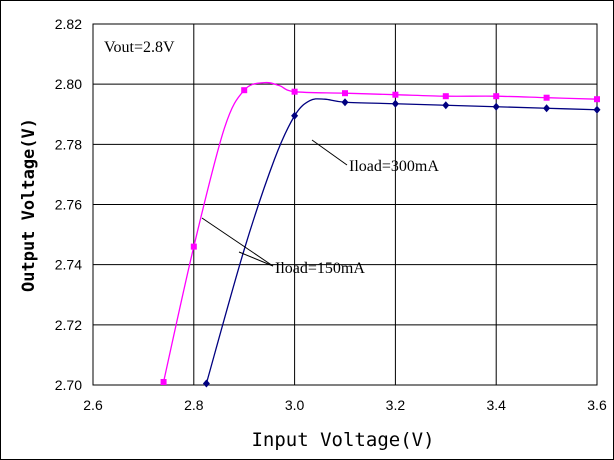  What do you see at coordinates (68, 325) in the screenshot?
I see `y-tick-label: 2.72` at bounding box center [68, 325].